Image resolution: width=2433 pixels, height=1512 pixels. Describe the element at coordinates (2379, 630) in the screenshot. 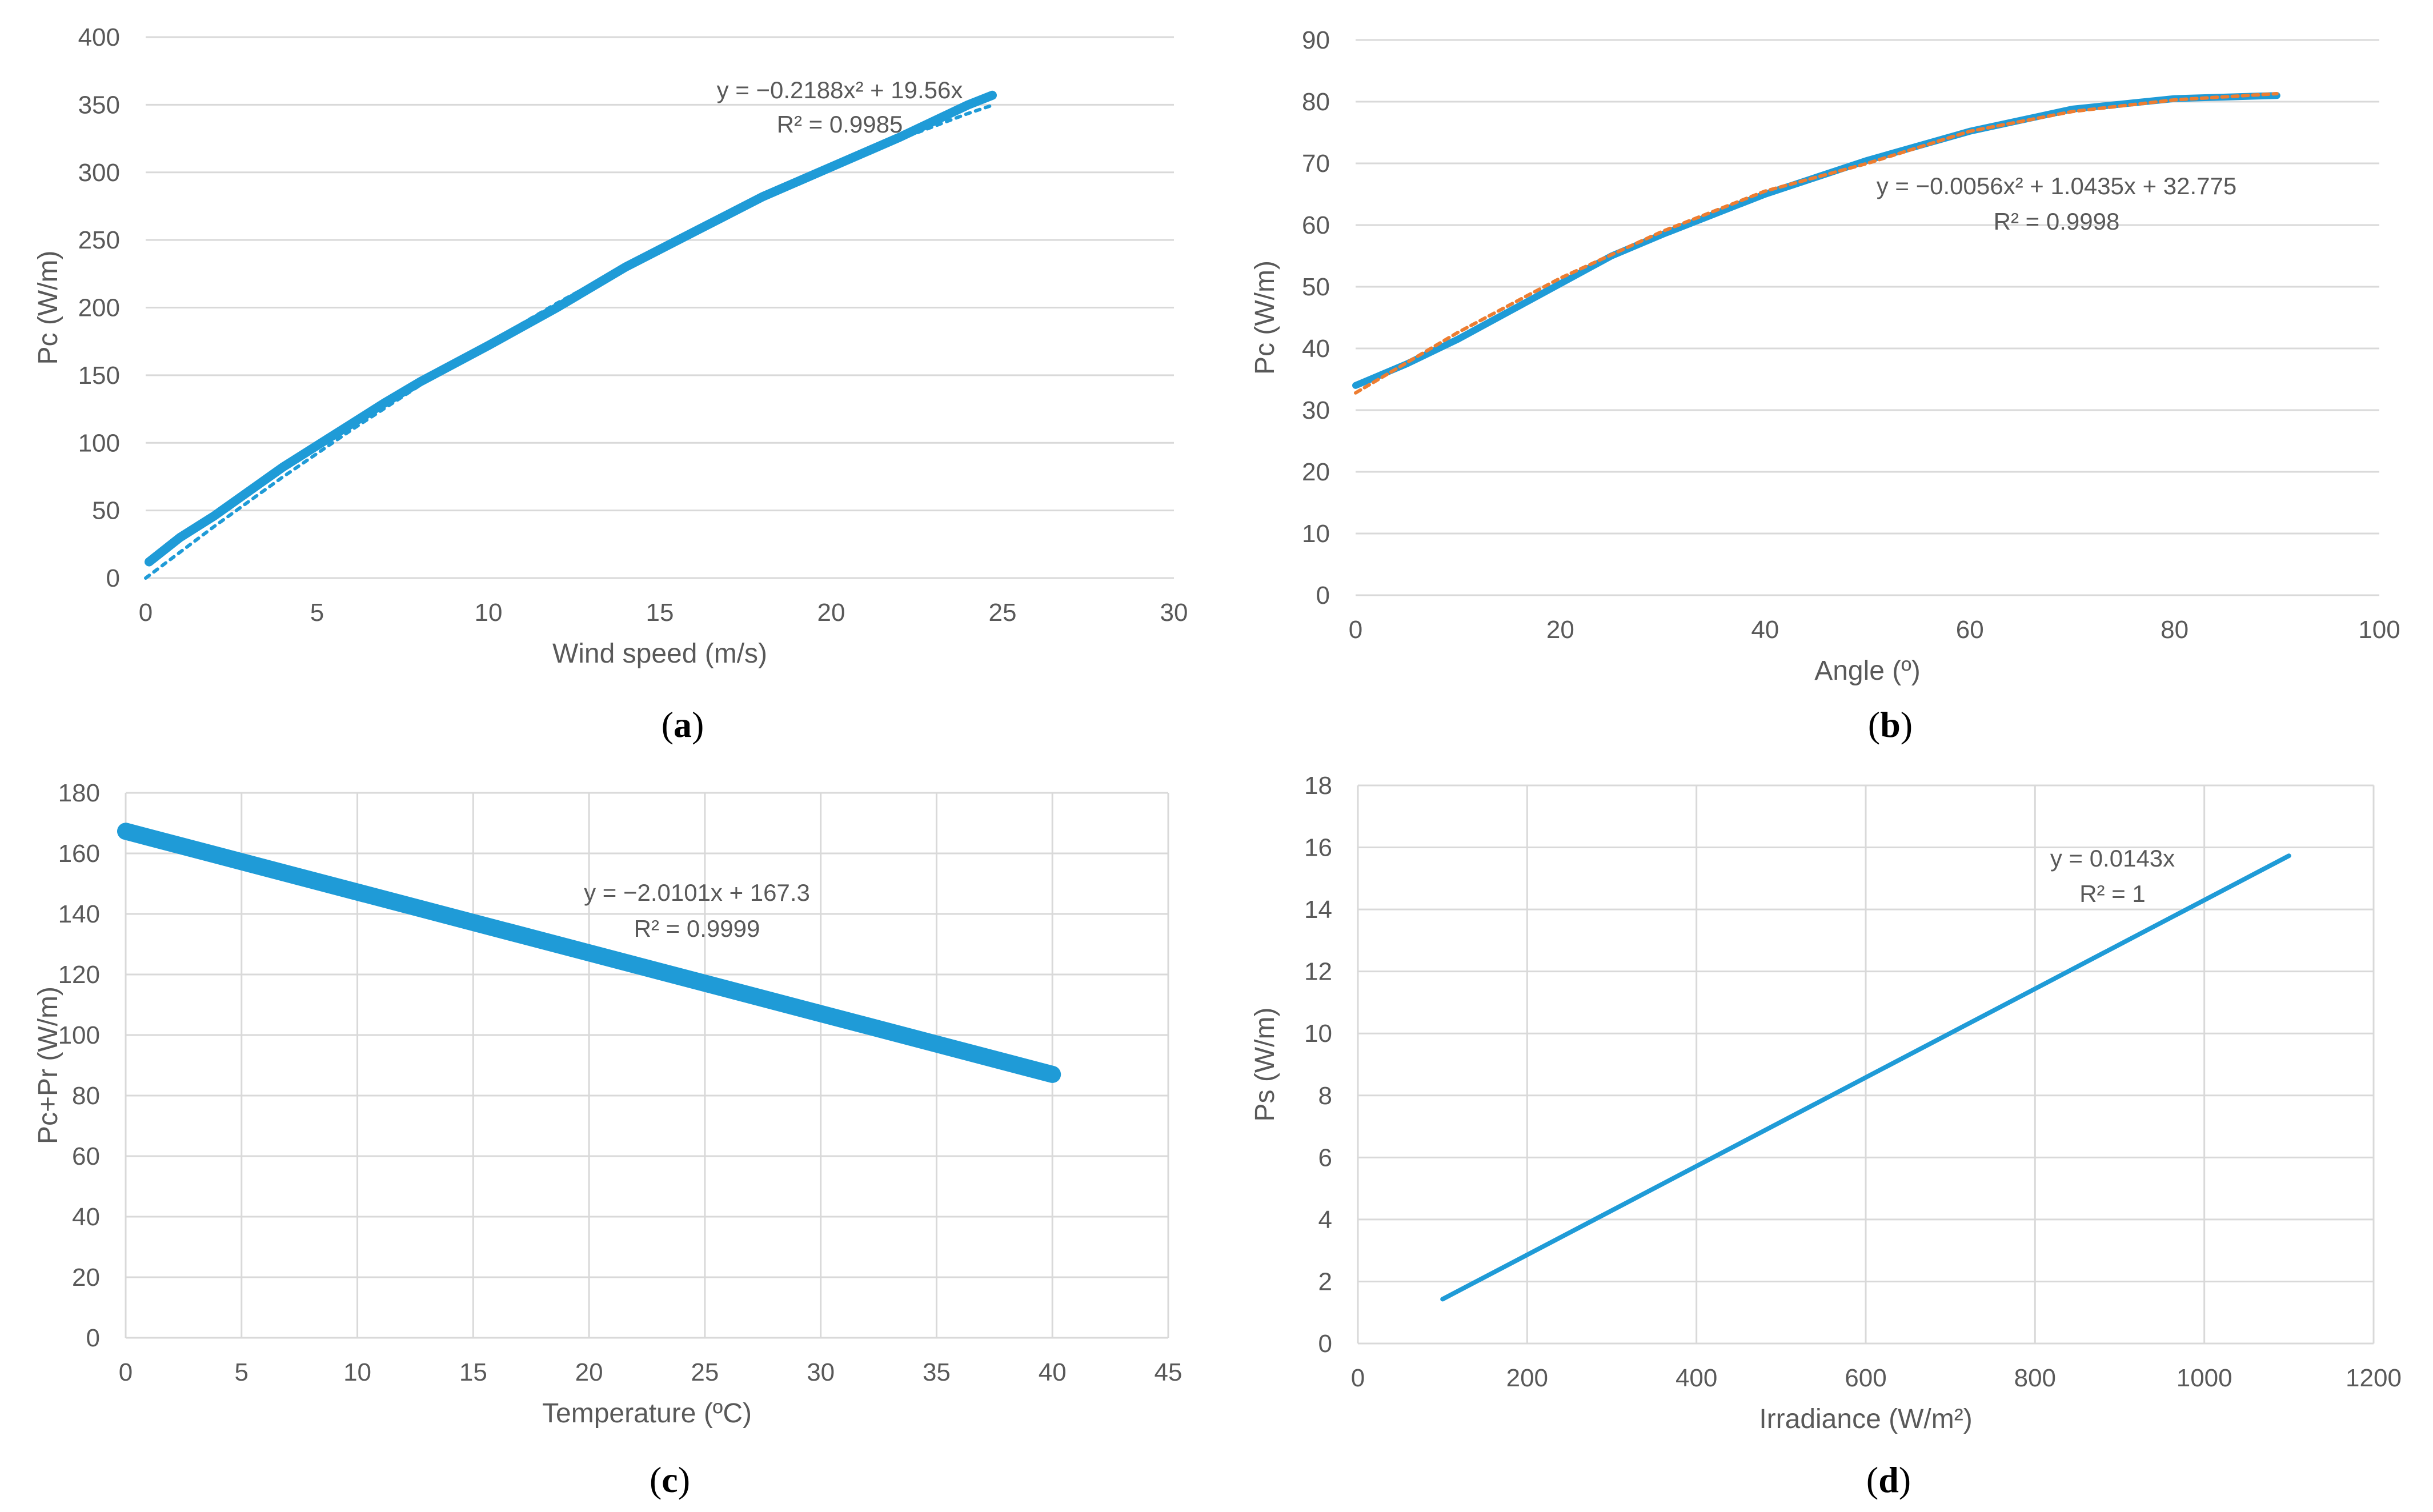

I see `x-tick-label: 100` at that location.